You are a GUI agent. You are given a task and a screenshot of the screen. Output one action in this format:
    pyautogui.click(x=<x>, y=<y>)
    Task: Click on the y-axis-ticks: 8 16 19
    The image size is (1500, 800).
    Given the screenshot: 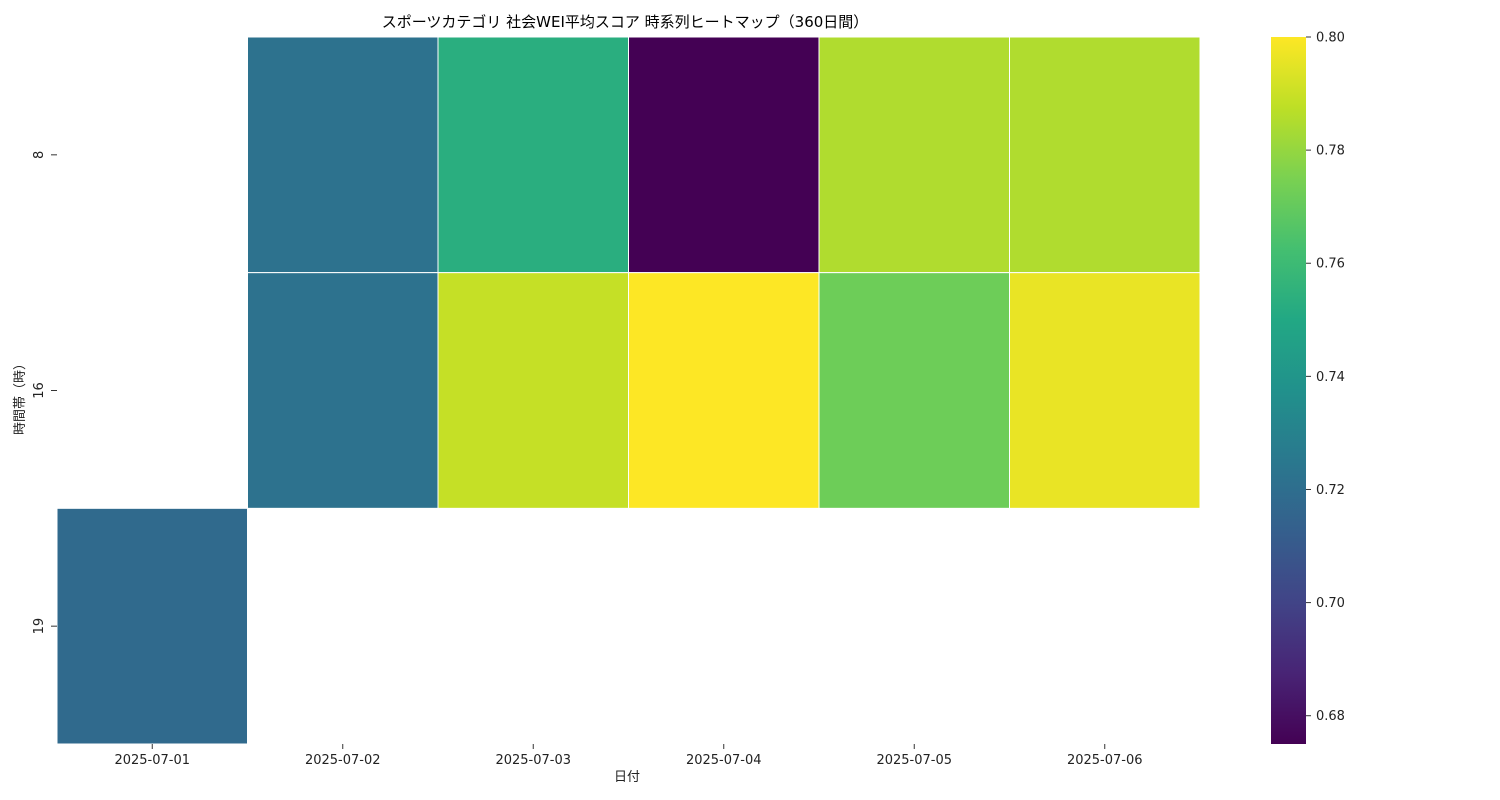 What is the action you would take?
    pyautogui.click(x=44, y=393)
    